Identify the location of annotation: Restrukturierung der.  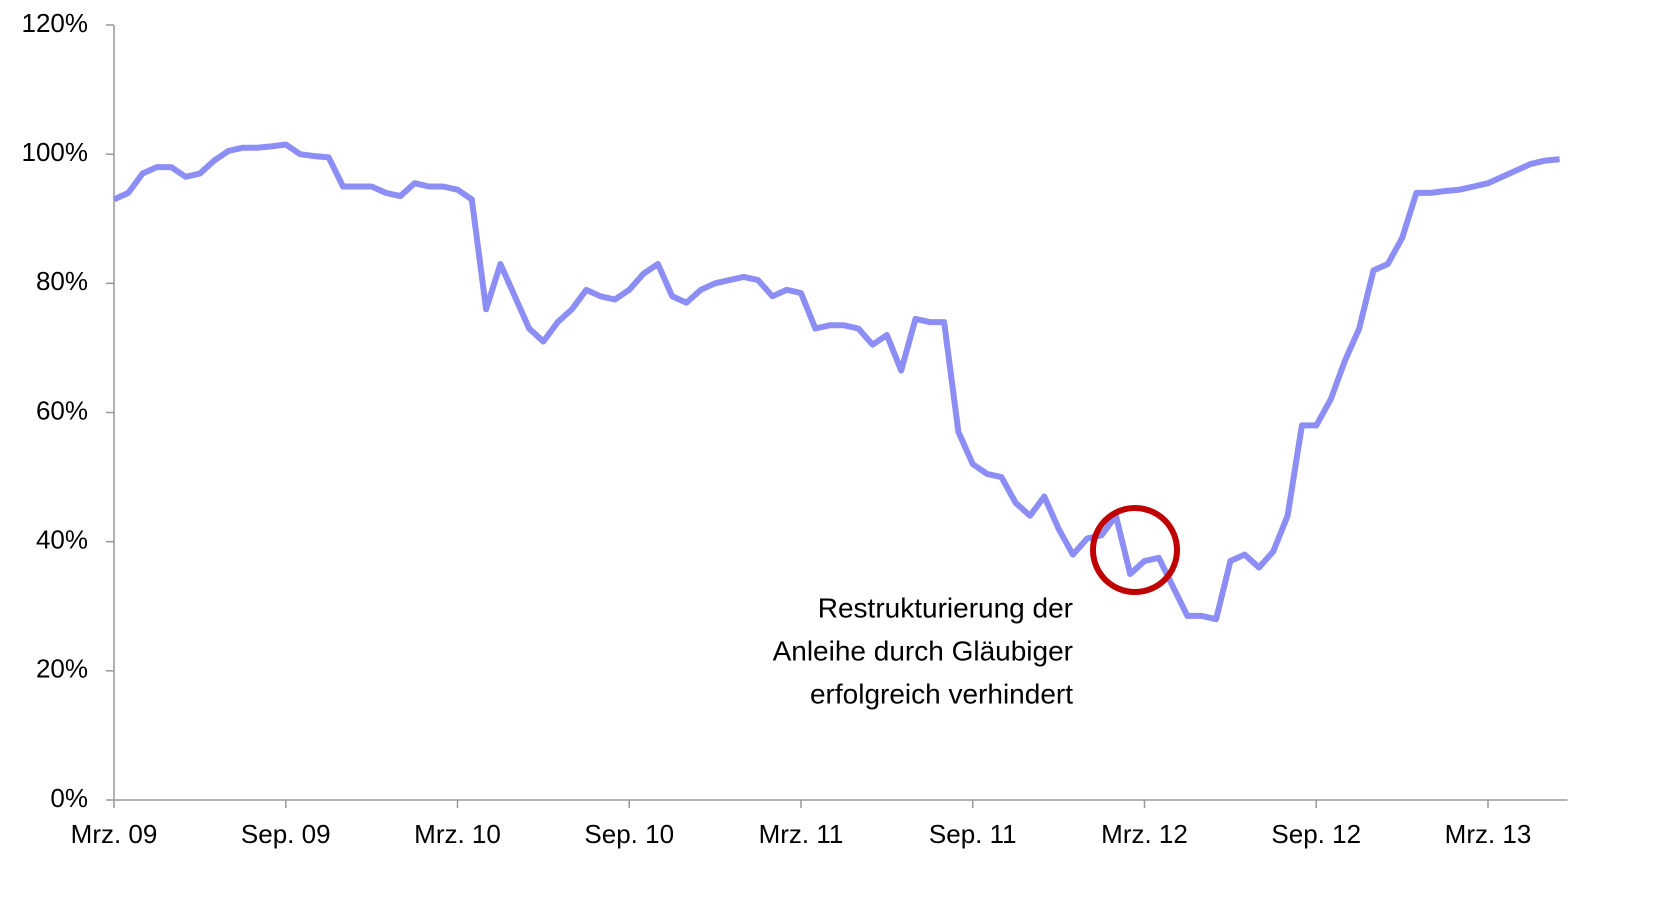
(945, 607).